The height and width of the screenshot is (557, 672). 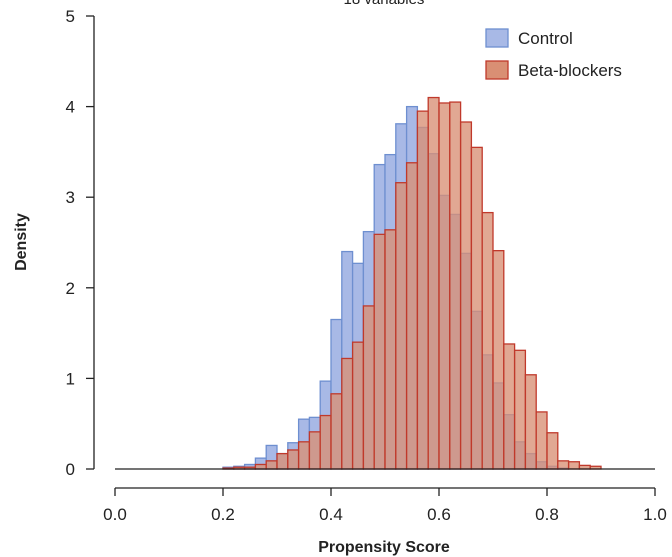 What do you see at coordinates (70, 107) in the screenshot?
I see `y-tick-label: 4` at bounding box center [70, 107].